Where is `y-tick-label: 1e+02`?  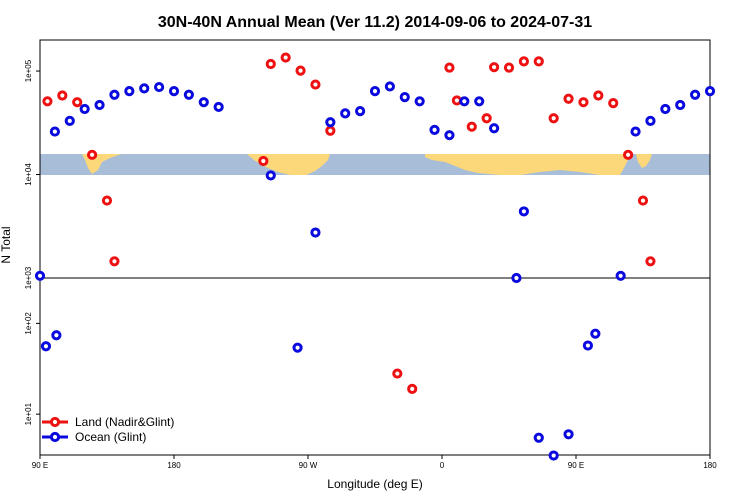 y-tick-label: 1e+02 is located at coordinates (28, 323).